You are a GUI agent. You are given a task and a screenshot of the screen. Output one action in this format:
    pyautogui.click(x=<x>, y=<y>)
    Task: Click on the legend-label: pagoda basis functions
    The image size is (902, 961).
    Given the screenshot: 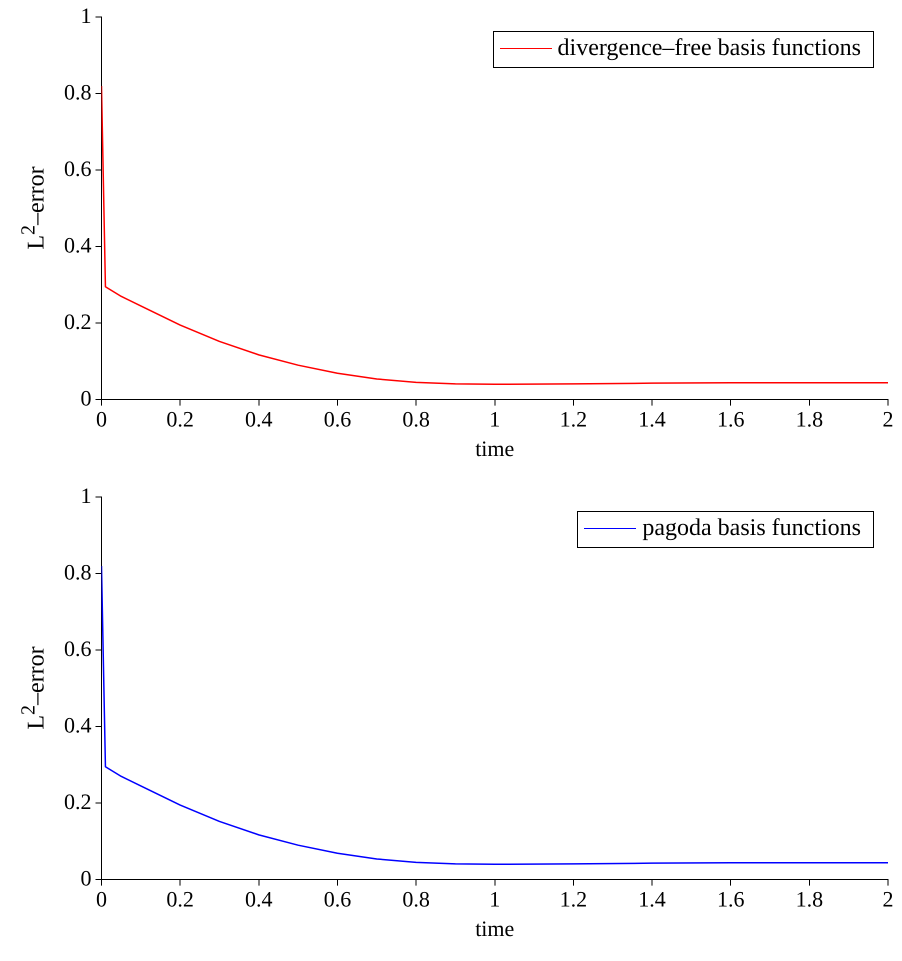 What is the action you would take?
    pyautogui.click(x=751, y=528)
    